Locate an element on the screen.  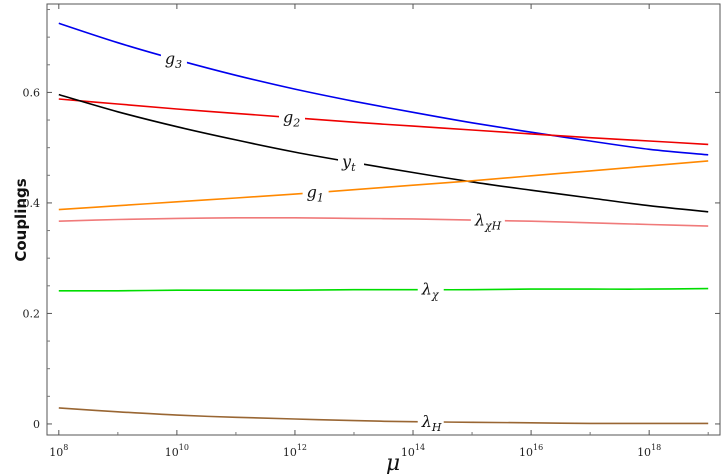
y-tick-label: 0.4 is located at coordinates (32, 203).